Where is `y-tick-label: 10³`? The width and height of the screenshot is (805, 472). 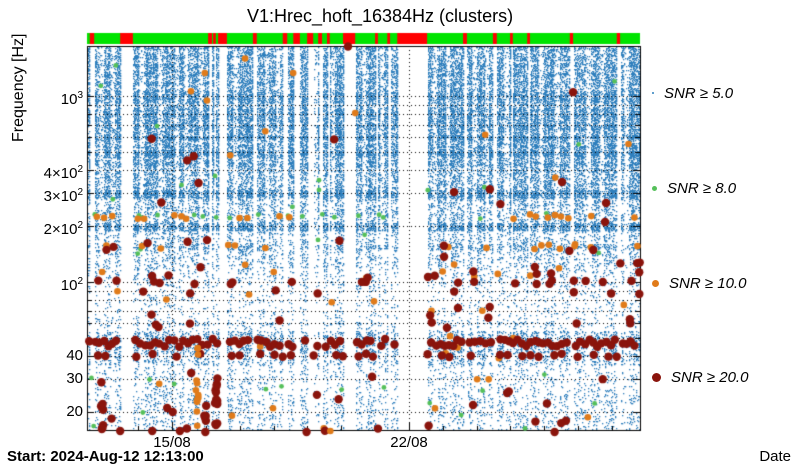 y-tick-label: 10³ is located at coordinates (71, 99).